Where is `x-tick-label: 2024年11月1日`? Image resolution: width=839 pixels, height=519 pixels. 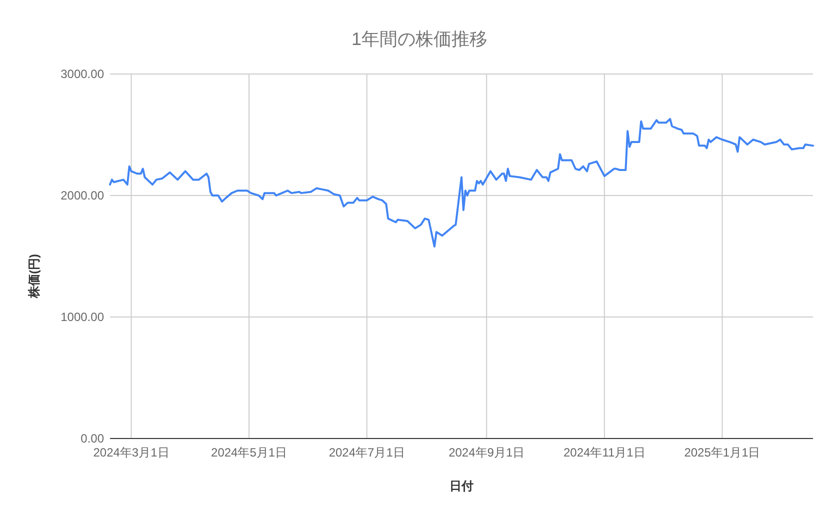
x-tick-label: 2024年11月1日 is located at coordinates (605, 453).